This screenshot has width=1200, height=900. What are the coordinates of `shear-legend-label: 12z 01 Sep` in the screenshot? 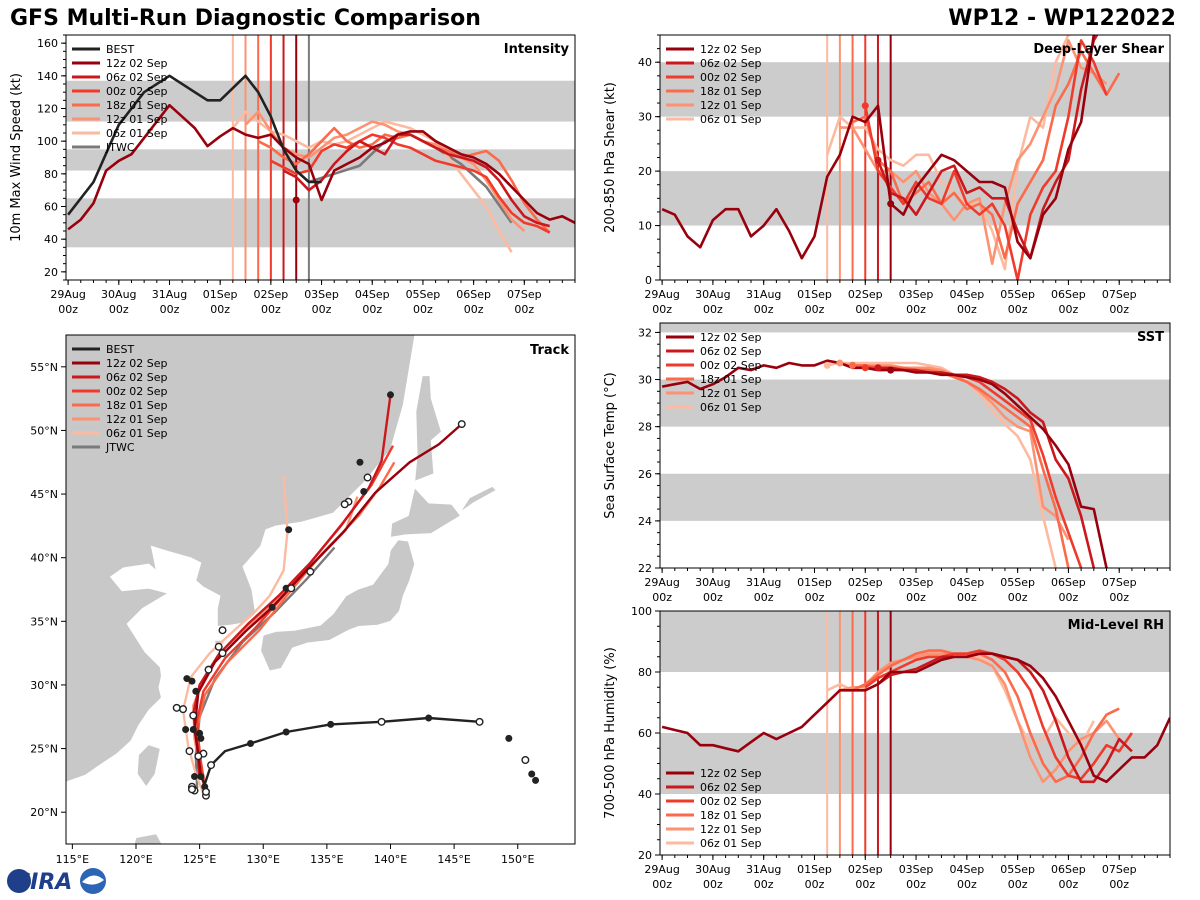 It's located at (731, 105).